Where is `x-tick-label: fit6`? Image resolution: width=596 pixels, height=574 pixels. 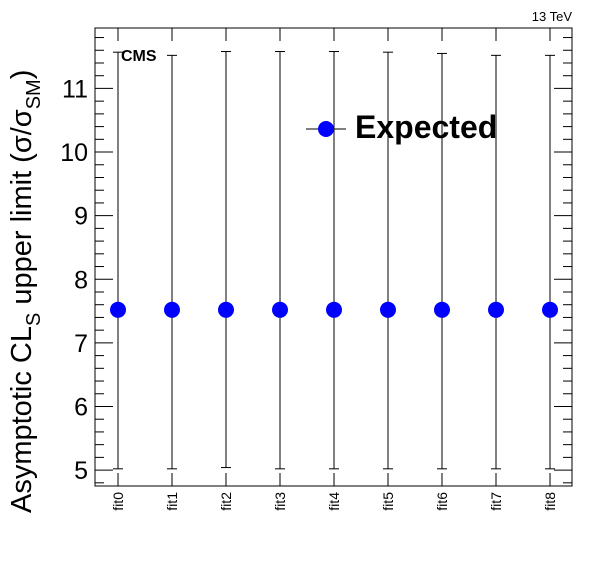
x-tick-label: fit6 is located at coordinates (442, 501).